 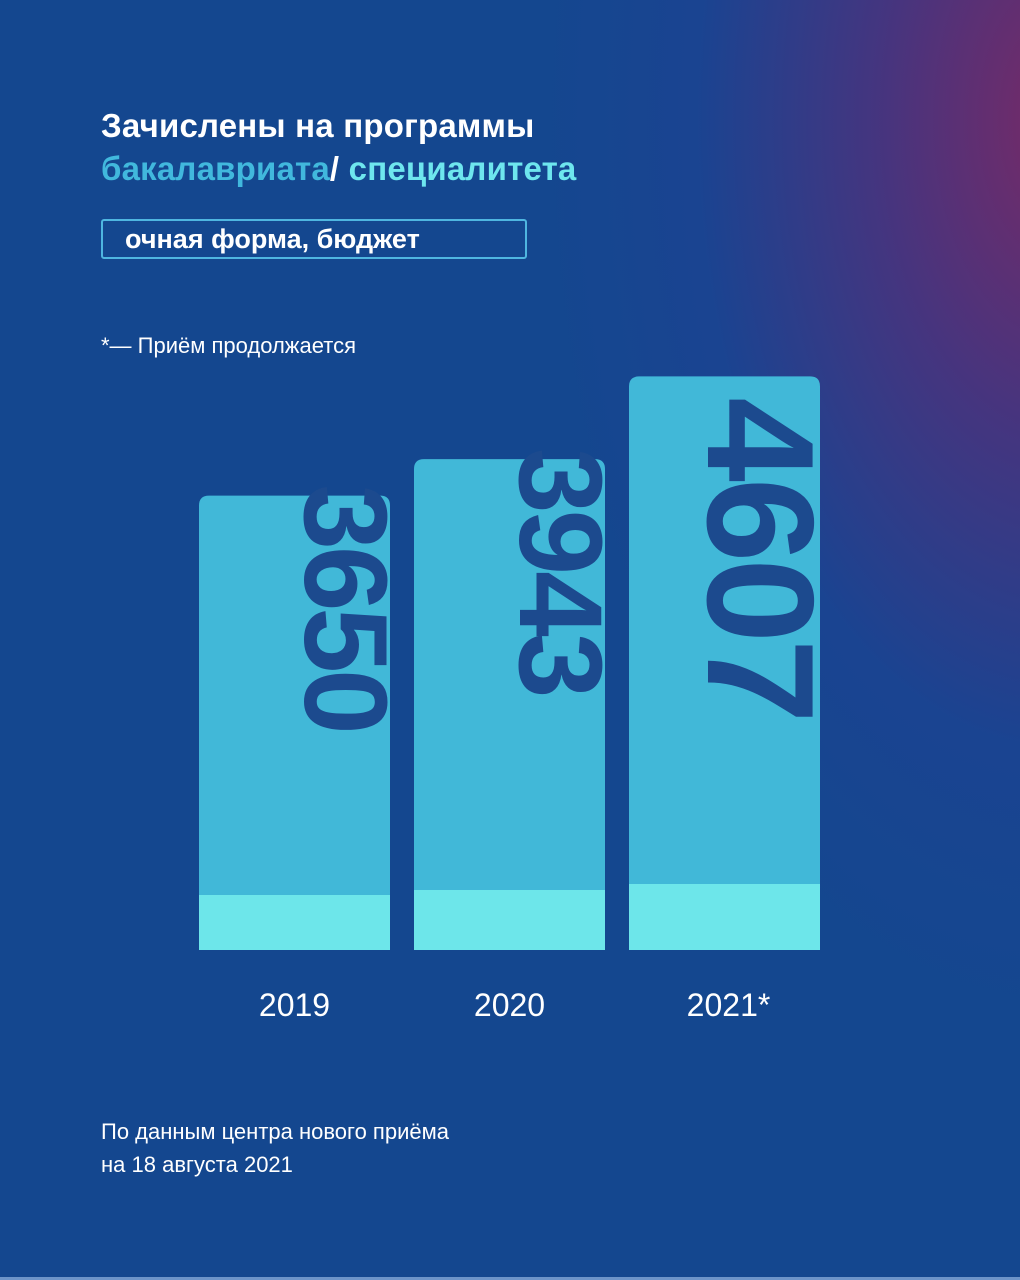 What do you see at coordinates (509, 920) in the screenshot?
I see `bar-base-2020` at bounding box center [509, 920].